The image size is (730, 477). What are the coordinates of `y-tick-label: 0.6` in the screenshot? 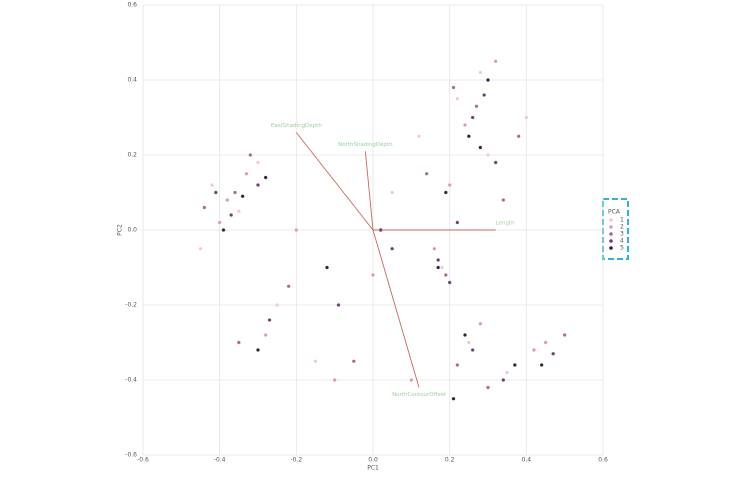 It's located at (132, 5).